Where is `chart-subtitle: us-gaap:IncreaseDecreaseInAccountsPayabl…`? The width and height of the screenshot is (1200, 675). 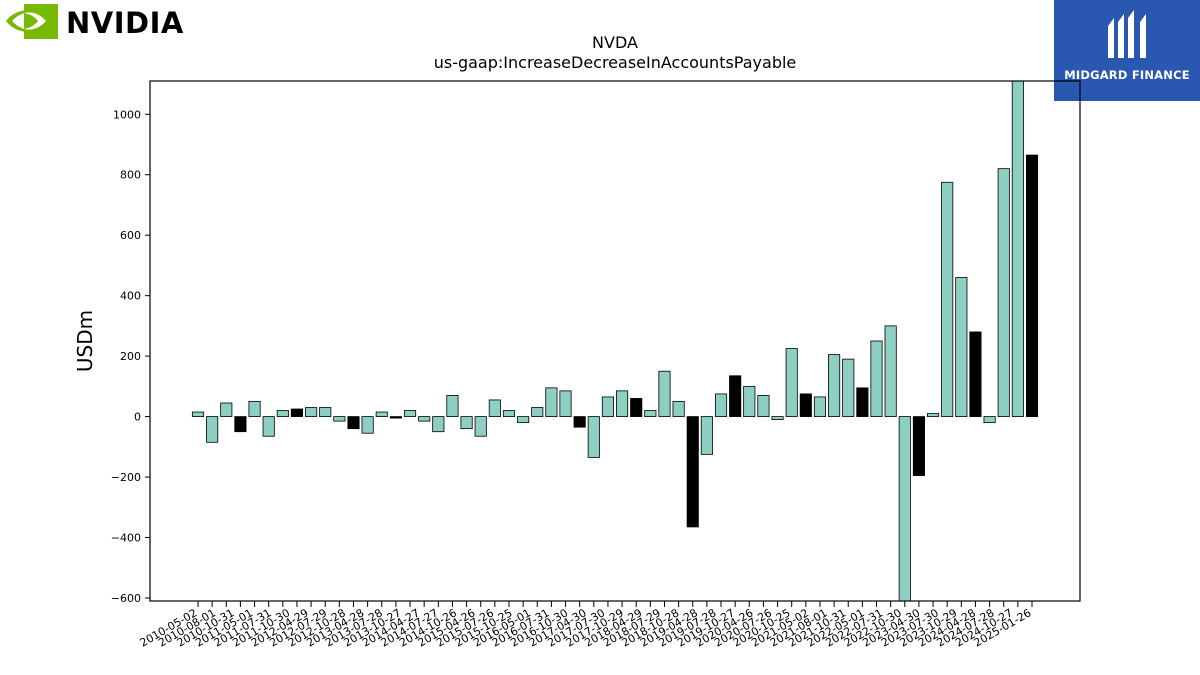
chart-subtitle: us-gaap:IncreaseDecreaseInAccountsPayabl… is located at coordinates (615, 62).